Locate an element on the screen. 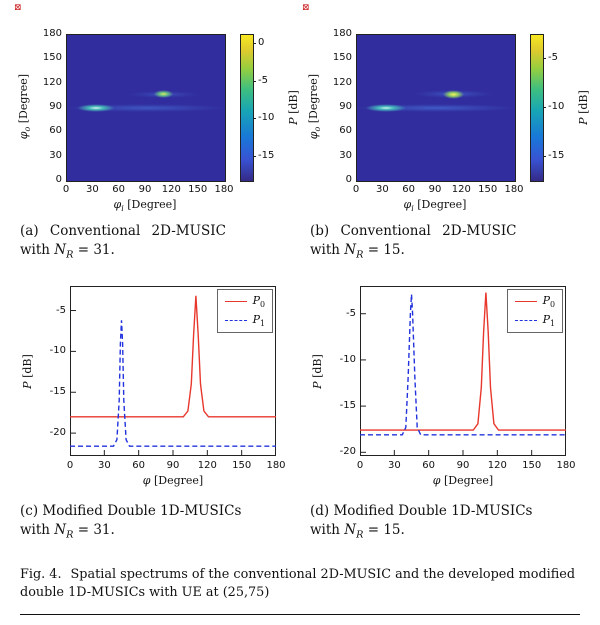 This screenshot has width=600, height=625. linechart-d-canvas: P0 P1 is located at coordinates (463, 371).